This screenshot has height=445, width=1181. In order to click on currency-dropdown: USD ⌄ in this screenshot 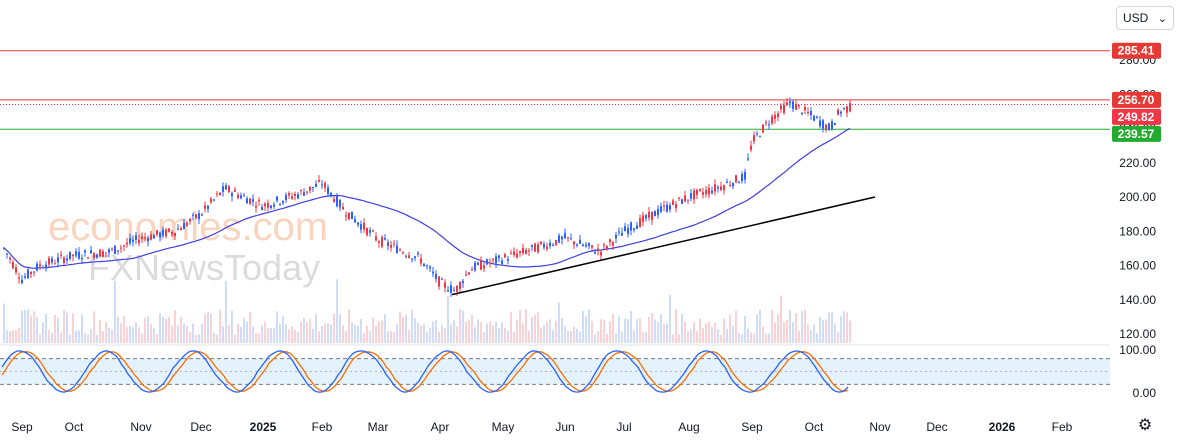, I will do `click(1145, 18)`.